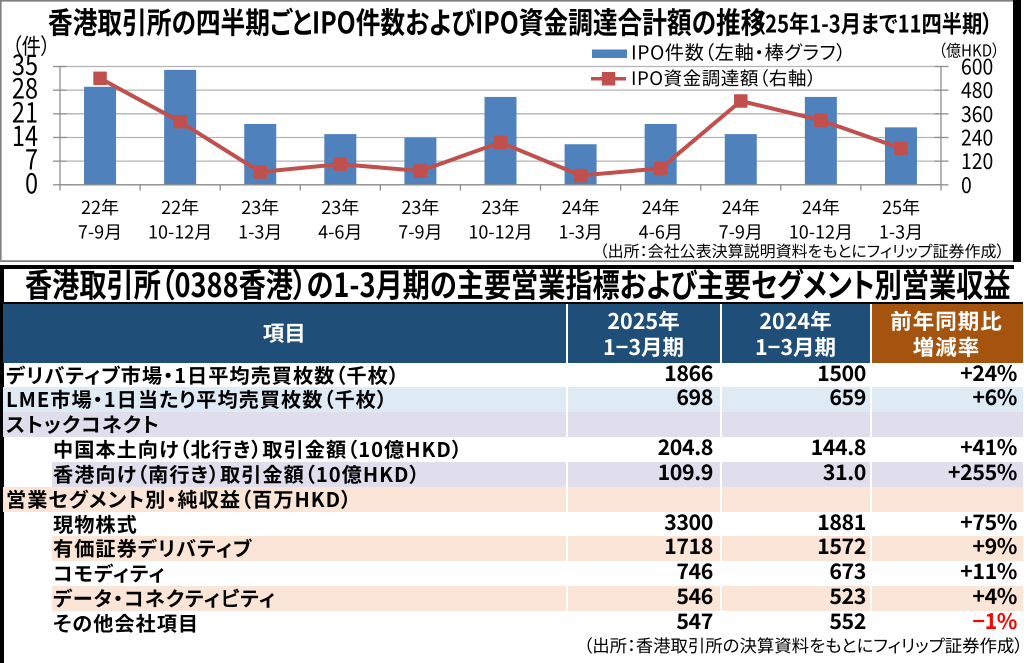  I want to click on svg-text: 240, so click(977, 136).